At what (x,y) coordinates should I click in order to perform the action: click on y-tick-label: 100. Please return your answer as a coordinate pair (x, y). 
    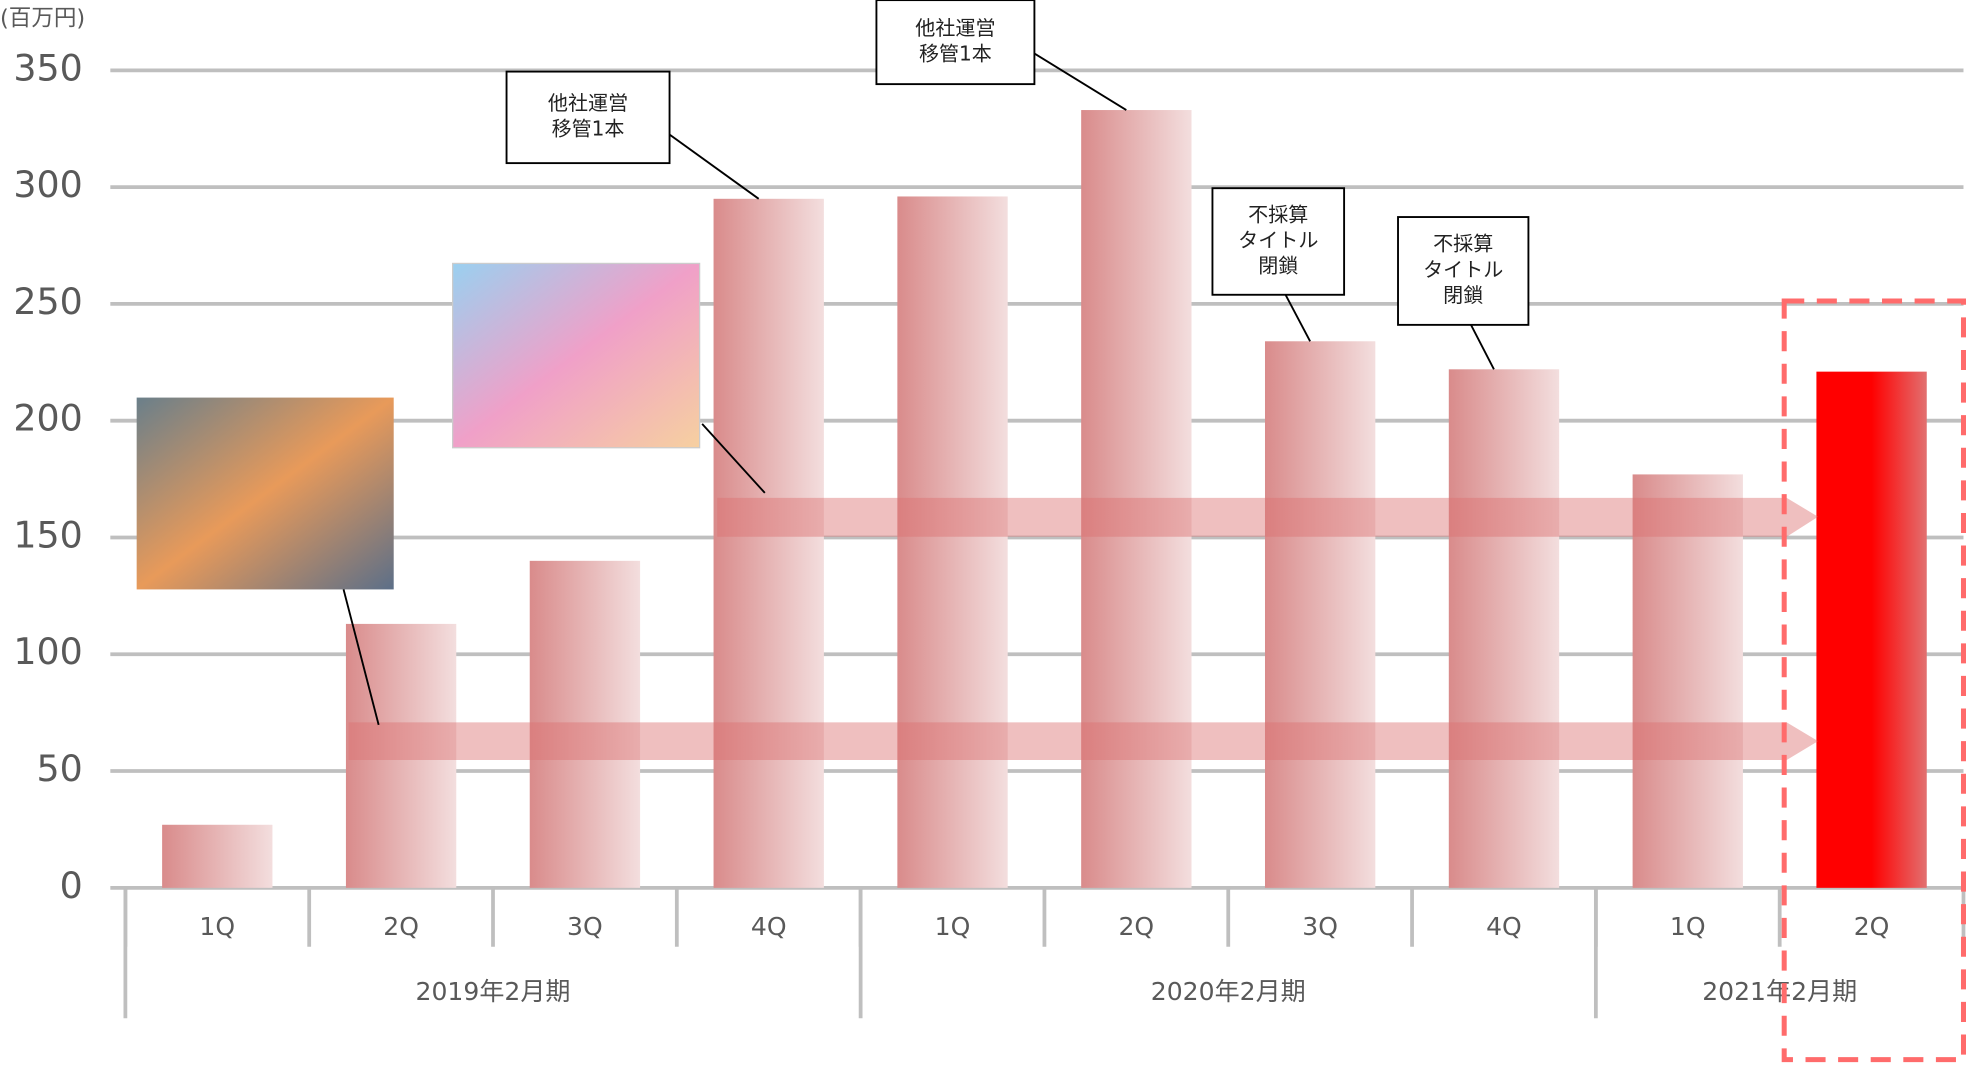
    Looking at the image, I should click on (47, 651).